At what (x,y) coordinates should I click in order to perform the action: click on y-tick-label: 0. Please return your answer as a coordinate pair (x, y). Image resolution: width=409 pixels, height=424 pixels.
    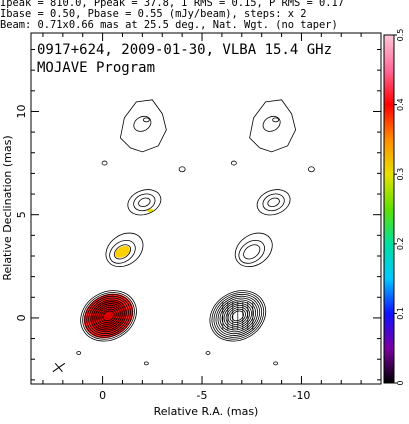
    Looking at the image, I should click on (21, 317).